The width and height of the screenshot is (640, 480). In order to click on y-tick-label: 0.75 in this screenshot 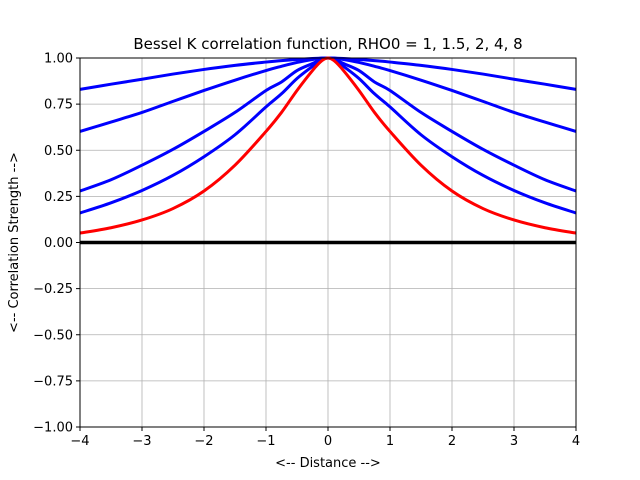, I will do `click(58, 105)`.